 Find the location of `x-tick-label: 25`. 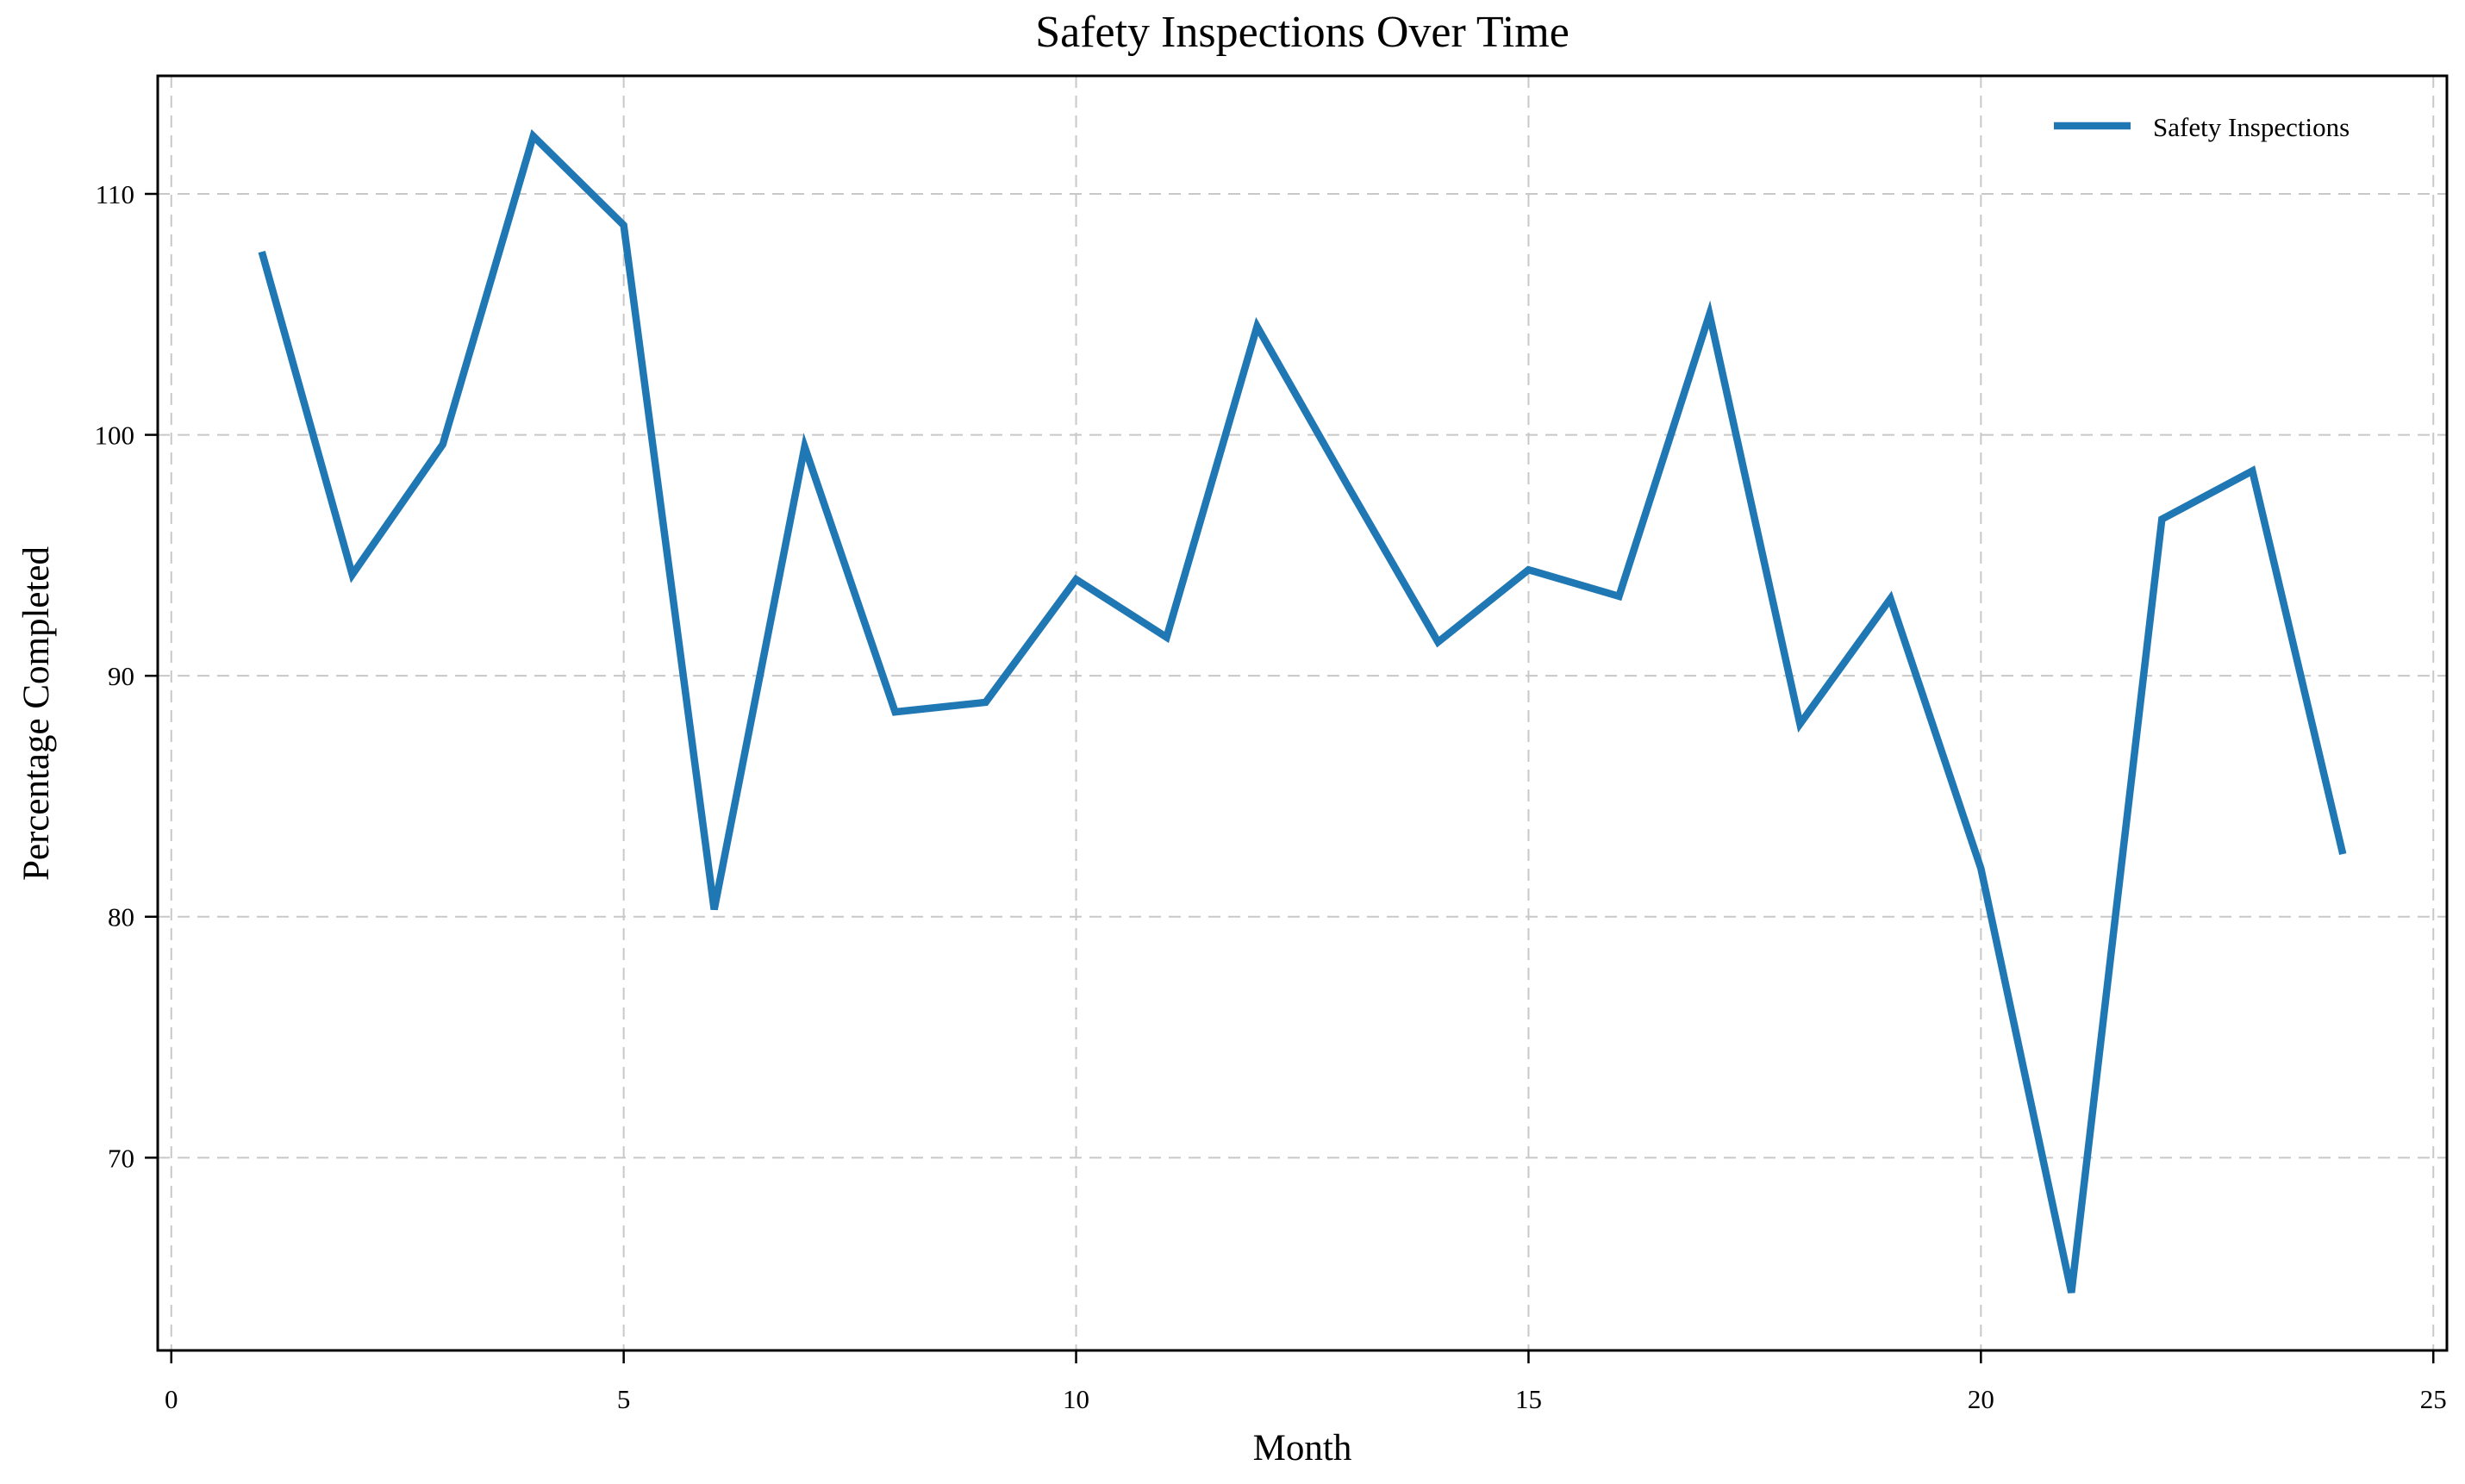

x-tick-label: 25 is located at coordinates (2433, 1399).